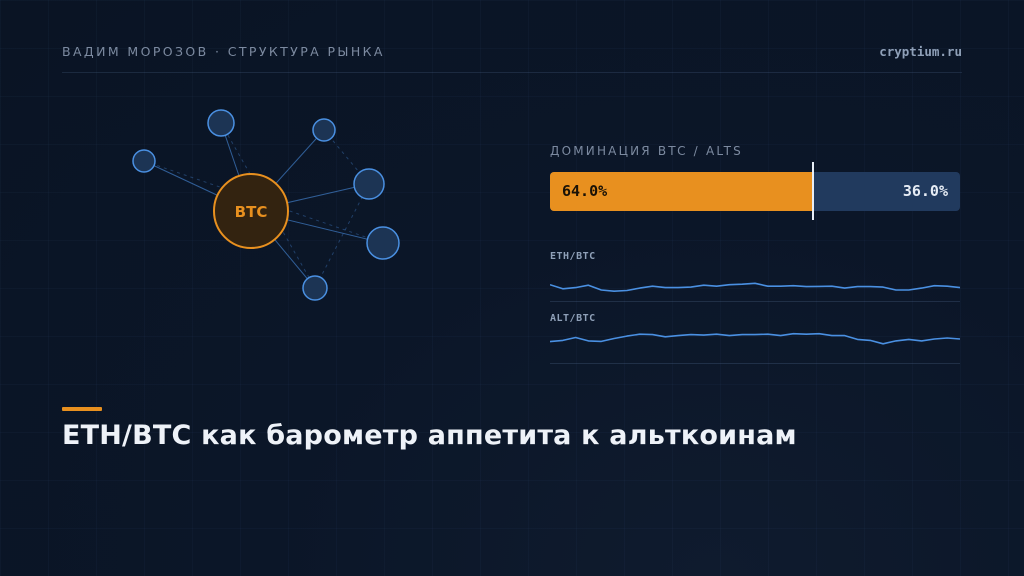  What do you see at coordinates (585, 191) in the screenshot?
I see `btc-percent: 64.0%` at bounding box center [585, 191].